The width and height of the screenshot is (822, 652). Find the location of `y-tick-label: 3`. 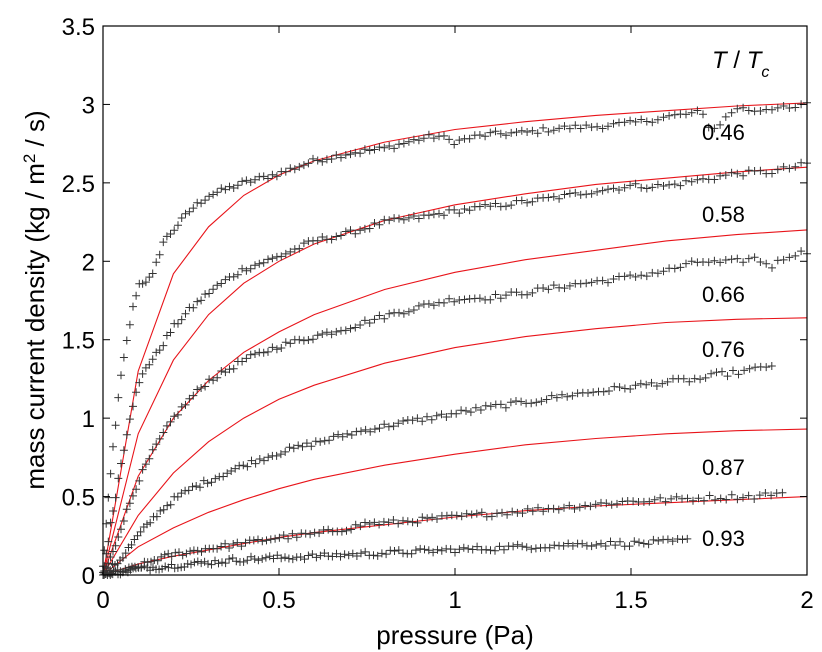

y-tick-label: 3 is located at coordinates (88, 105).